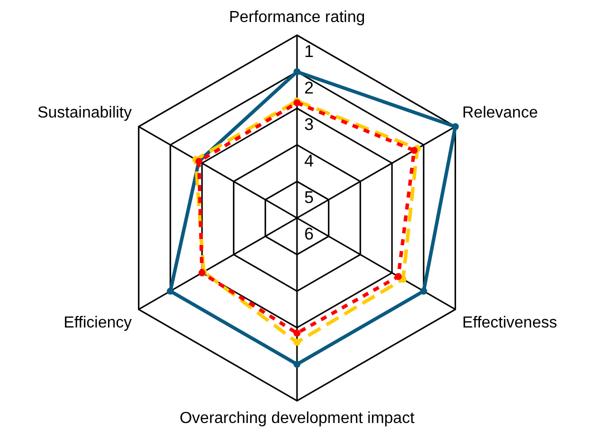 Image resolution: width=594 pixels, height=437 pixels. Describe the element at coordinates (309, 88) in the screenshot. I see `y-tick-label: 2` at that location.